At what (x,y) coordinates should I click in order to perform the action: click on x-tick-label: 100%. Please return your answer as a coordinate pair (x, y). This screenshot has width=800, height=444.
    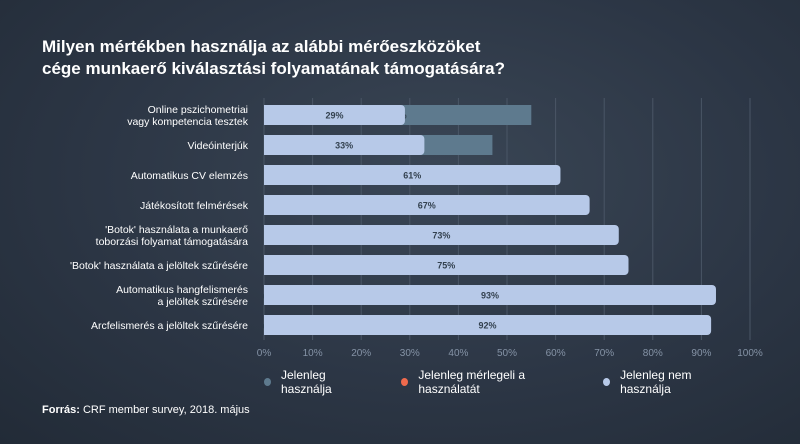
    Looking at the image, I should click on (750, 353).